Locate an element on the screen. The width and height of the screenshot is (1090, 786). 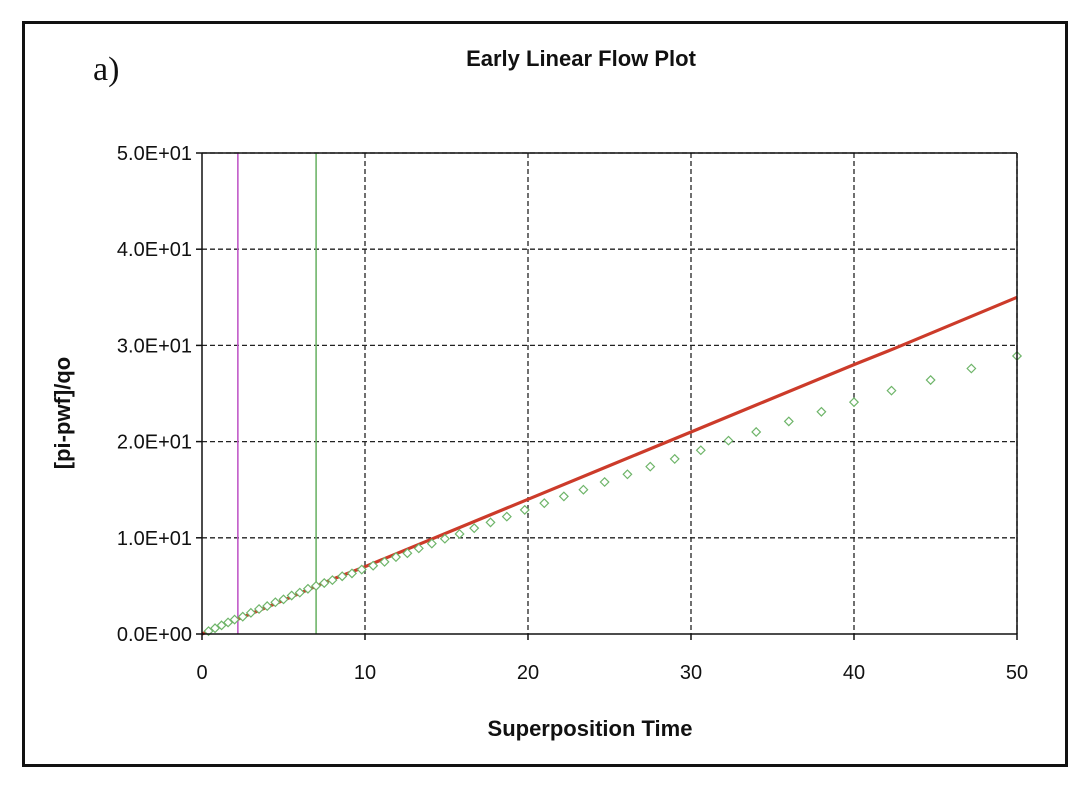
x-tick-label-3: 30 is located at coordinates (691, 673).